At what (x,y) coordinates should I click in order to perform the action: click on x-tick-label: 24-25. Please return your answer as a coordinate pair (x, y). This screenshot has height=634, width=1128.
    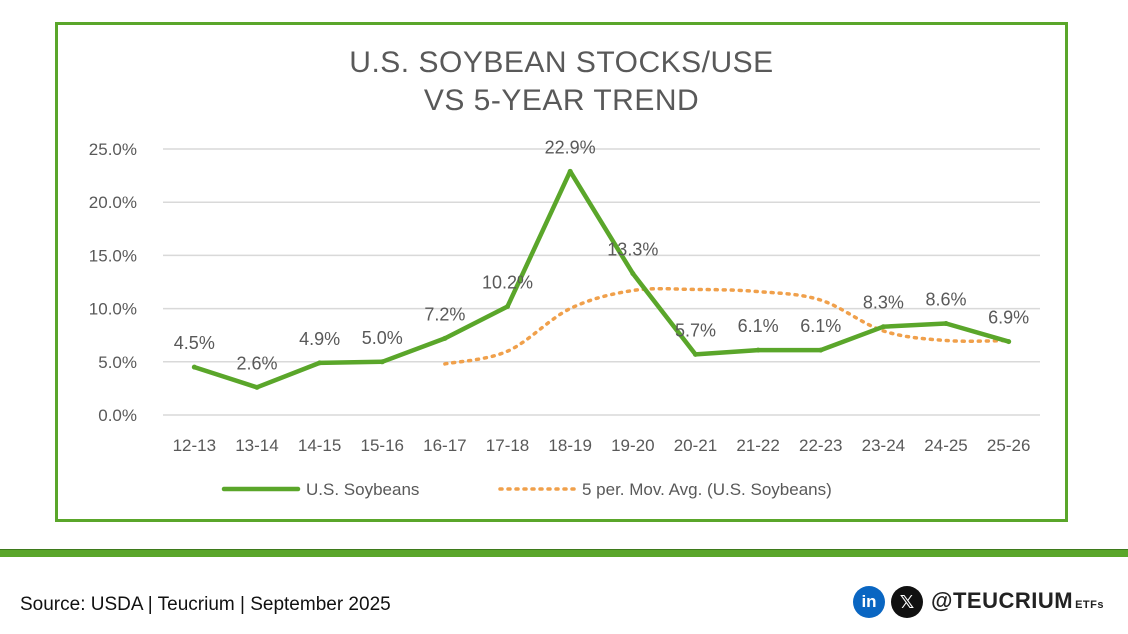
    Looking at the image, I should click on (945, 445).